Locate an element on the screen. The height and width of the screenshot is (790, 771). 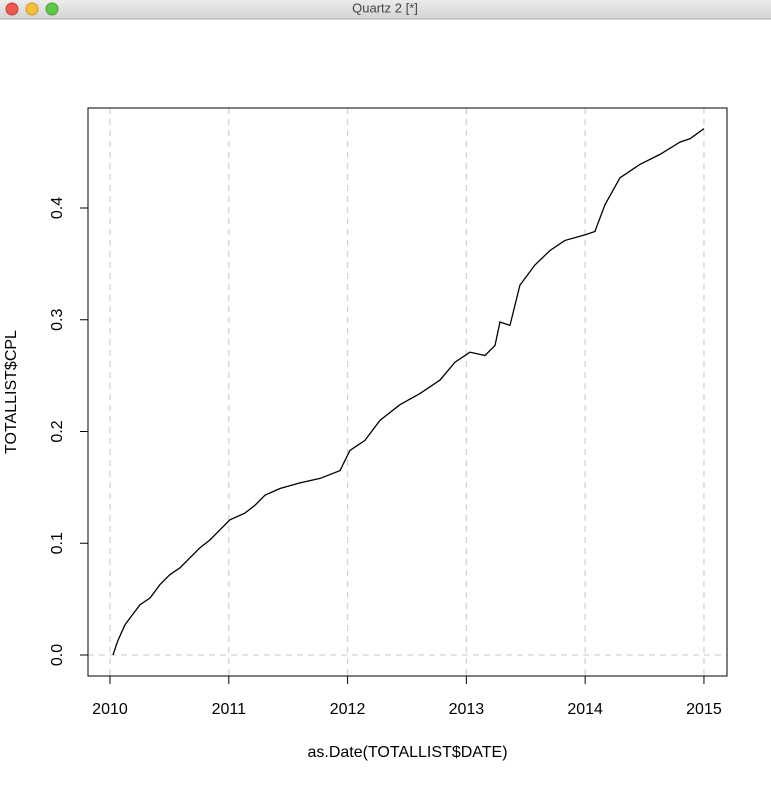
window-title: Quartz 2 [*] is located at coordinates (385, 7).